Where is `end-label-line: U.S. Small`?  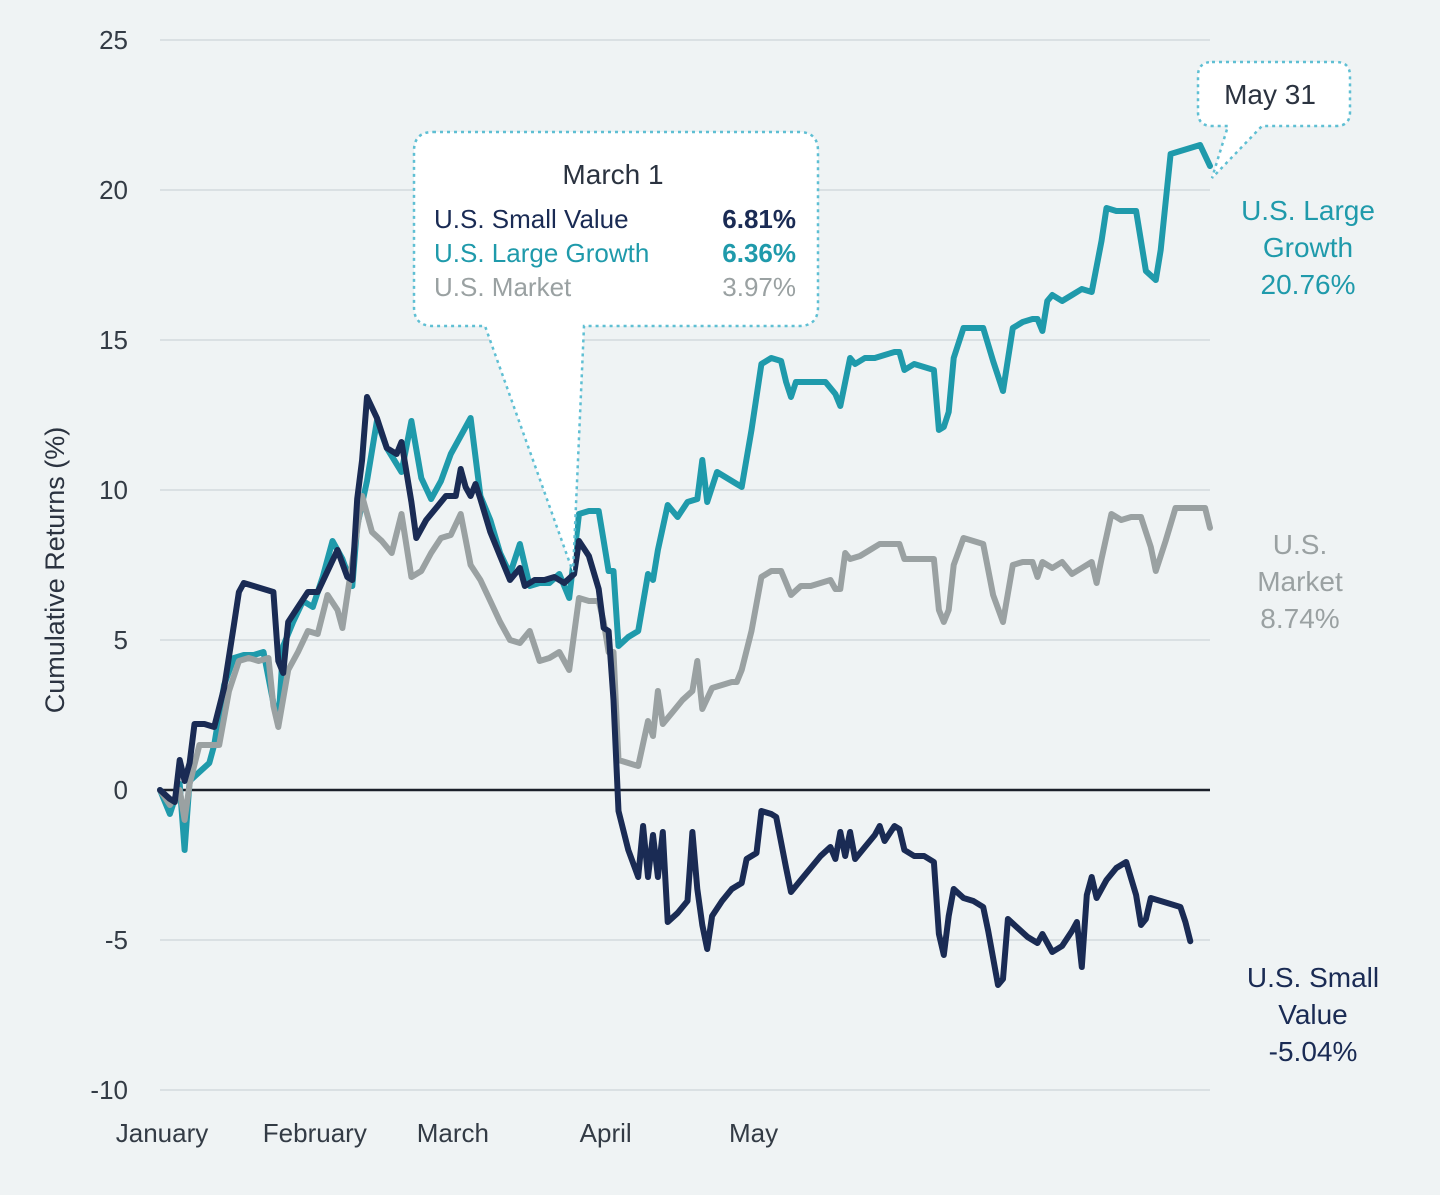
end-label-line: U.S. Small is located at coordinates (1313, 977).